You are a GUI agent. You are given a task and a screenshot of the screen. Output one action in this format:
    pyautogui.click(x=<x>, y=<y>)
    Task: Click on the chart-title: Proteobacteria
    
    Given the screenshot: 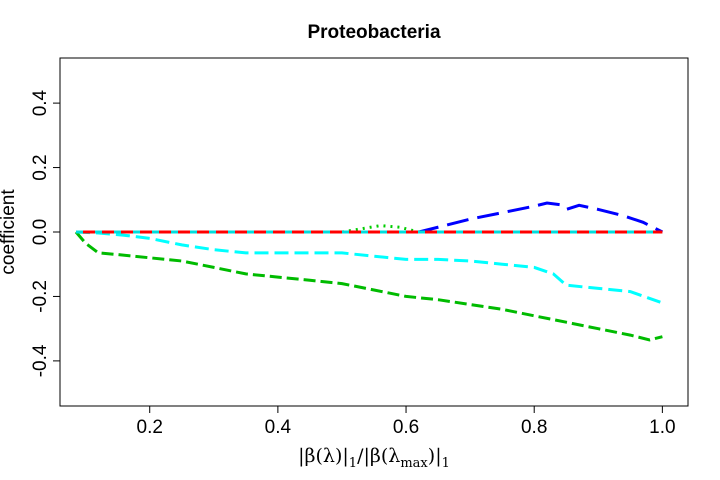 What is the action you would take?
    pyautogui.click(x=373, y=32)
    